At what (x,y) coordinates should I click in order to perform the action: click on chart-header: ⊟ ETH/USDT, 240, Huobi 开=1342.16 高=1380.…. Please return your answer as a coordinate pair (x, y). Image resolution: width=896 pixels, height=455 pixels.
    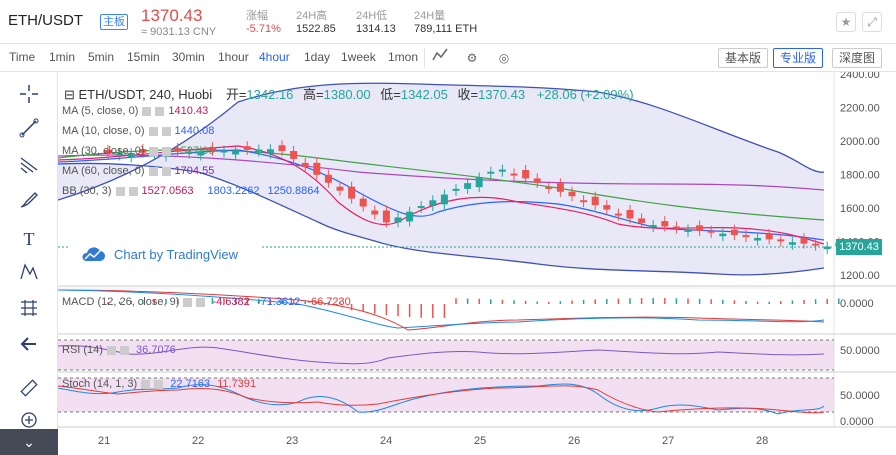
    Looking at the image, I should click on (349, 94).